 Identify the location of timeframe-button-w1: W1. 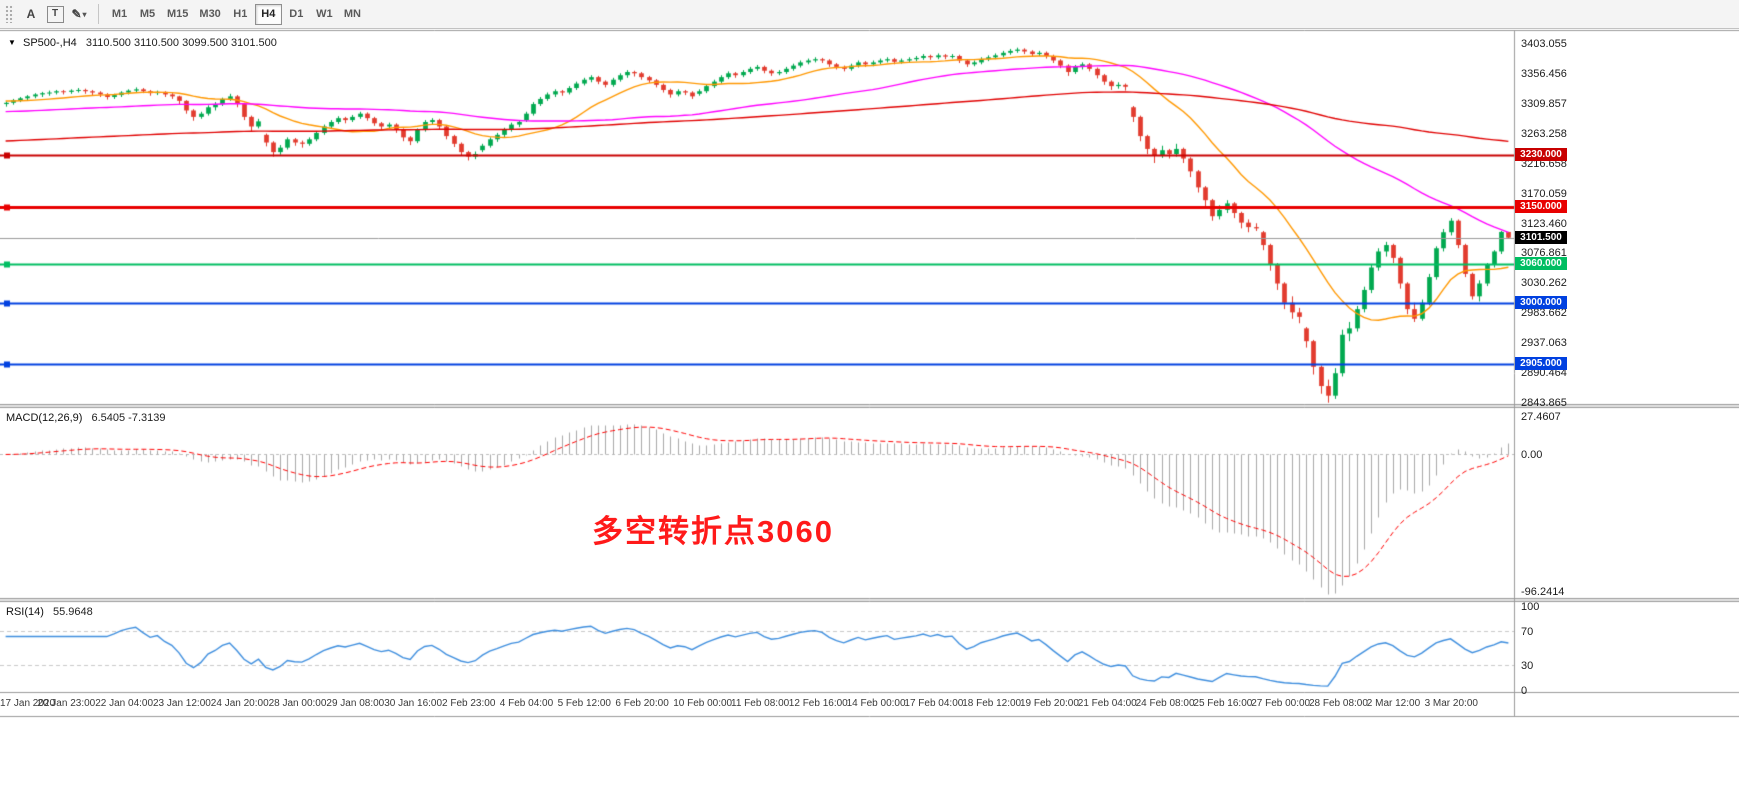
(324, 14).